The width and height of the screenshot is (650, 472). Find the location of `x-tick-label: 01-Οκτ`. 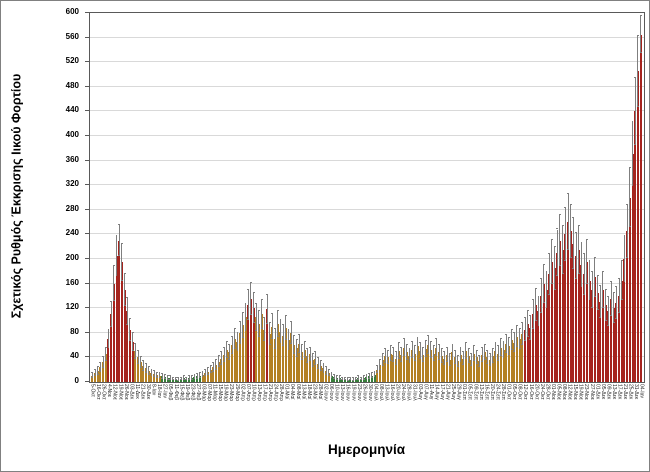

x-tick-label: 01-Οκτ is located at coordinates (508, 392).